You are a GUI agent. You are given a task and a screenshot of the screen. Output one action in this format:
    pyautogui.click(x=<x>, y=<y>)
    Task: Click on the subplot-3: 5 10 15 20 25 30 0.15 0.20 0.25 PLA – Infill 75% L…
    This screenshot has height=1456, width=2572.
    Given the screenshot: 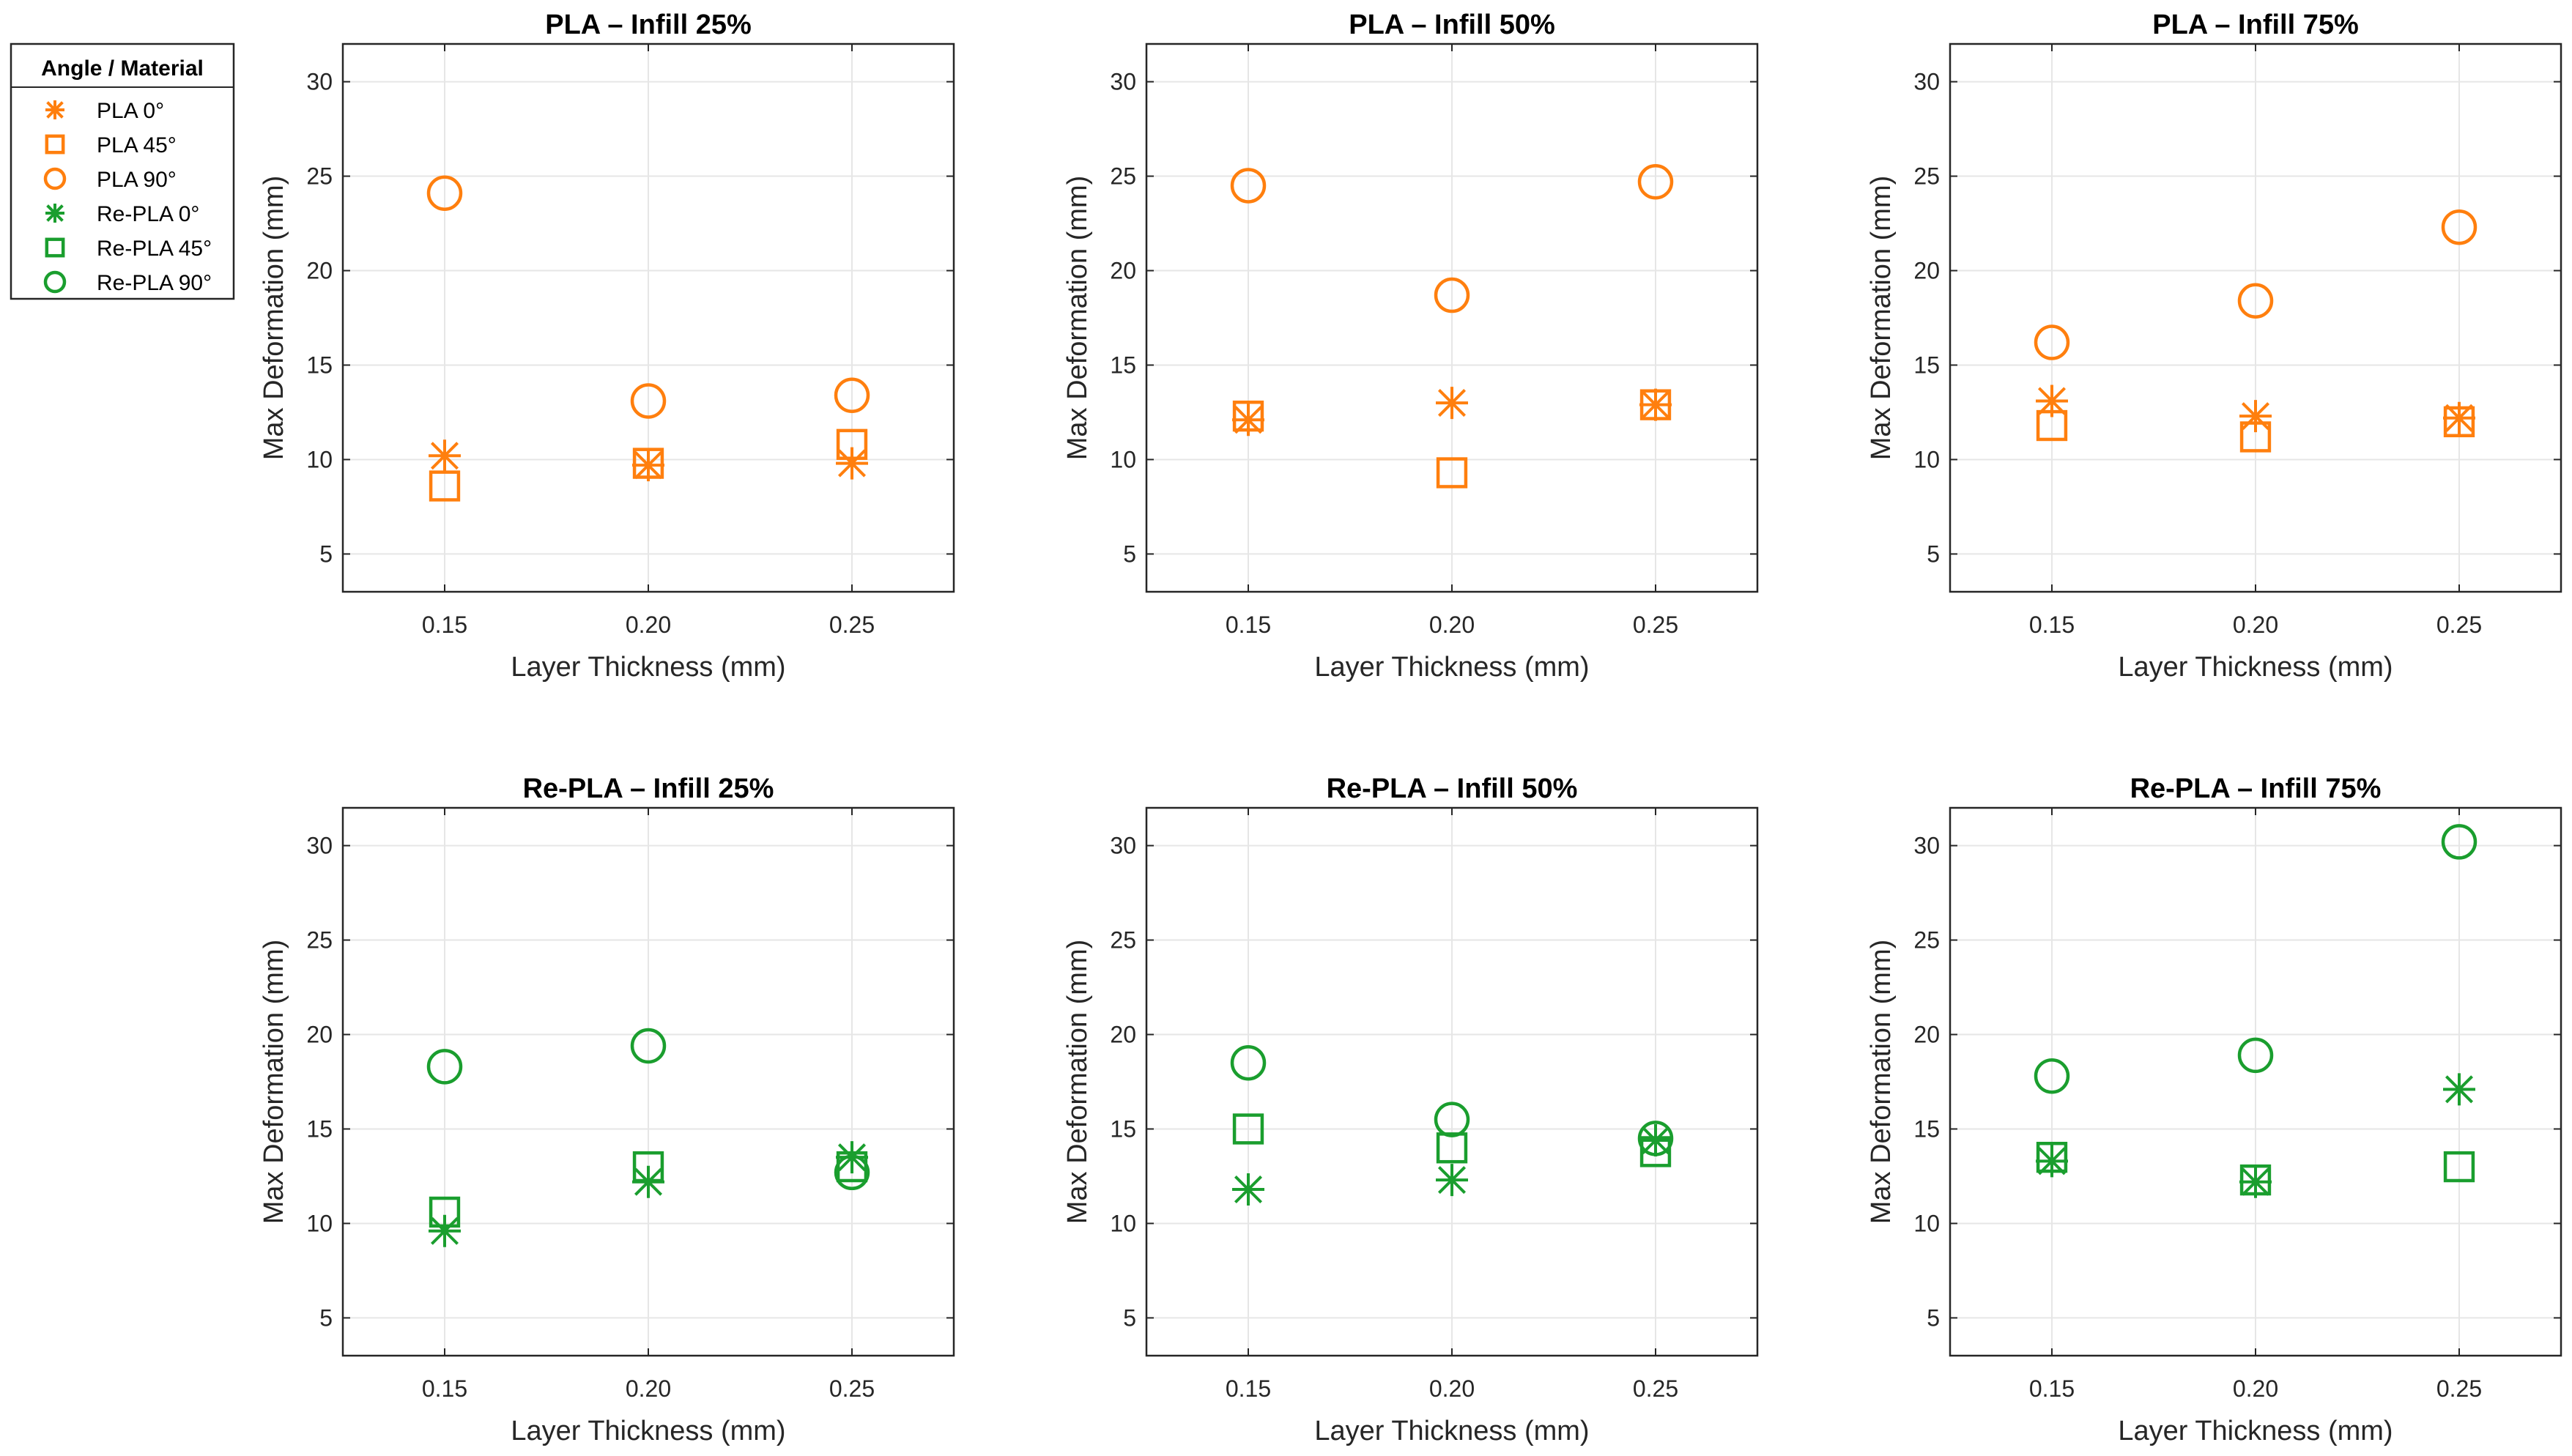 What is the action you would take?
    pyautogui.click(x=2214, y=346)
    